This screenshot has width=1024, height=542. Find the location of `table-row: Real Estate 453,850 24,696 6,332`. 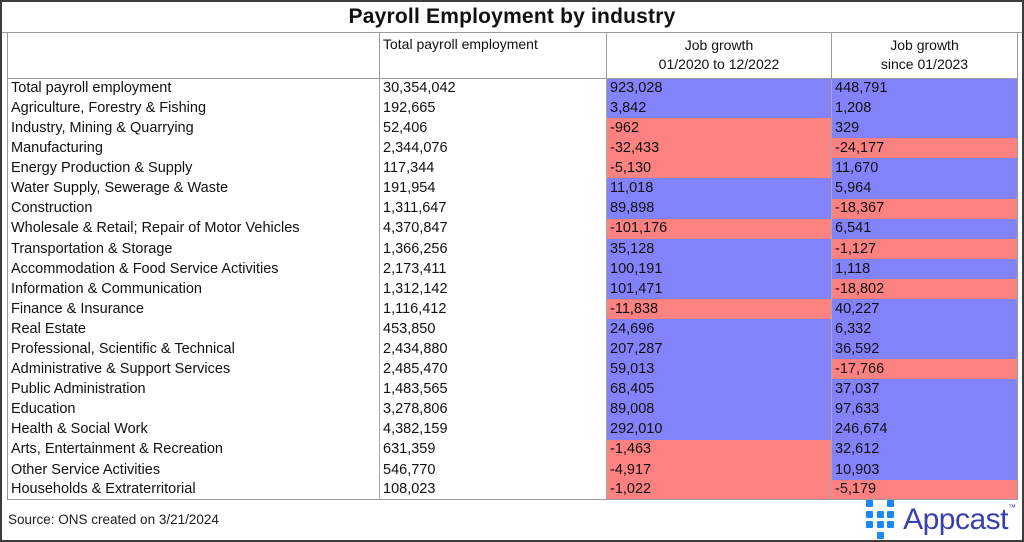

table-row: Real Estate 453,850 24,696 6,332 is located at coordinates (513, 329).